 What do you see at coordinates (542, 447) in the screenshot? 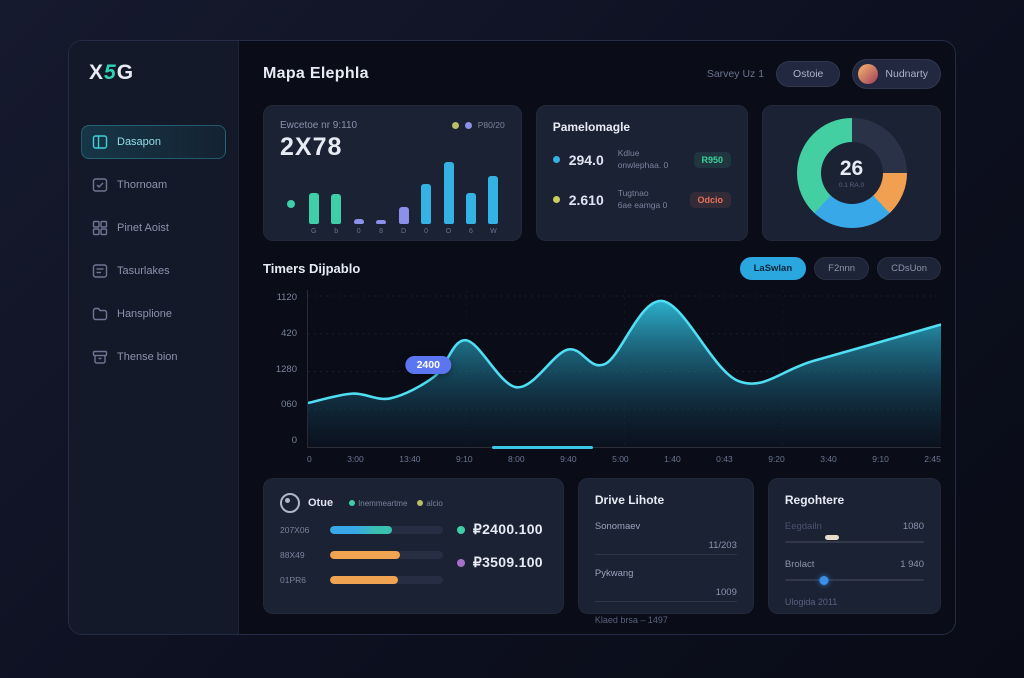
I see `axis-active-segment` at bounding box center [542, 447].